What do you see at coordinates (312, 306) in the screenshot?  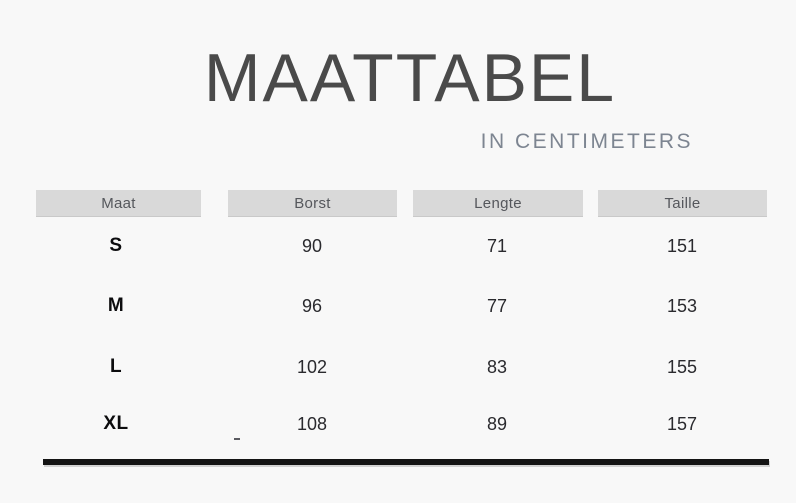 I see `borst-value: 96` at bounding box center [312, 306].